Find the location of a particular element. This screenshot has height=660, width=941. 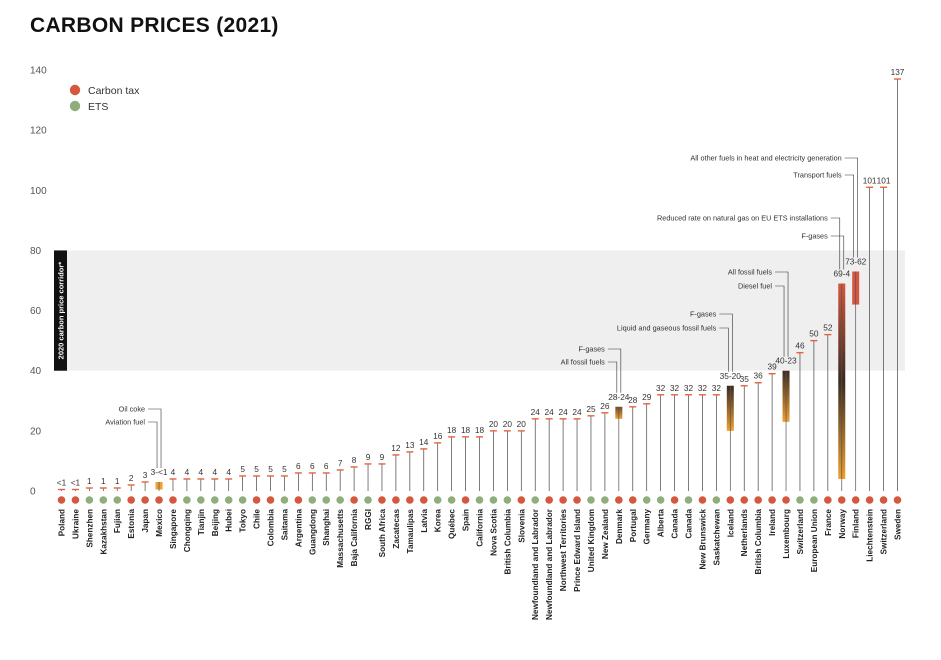

data-label: 20 is located at coordinates (494, 424).